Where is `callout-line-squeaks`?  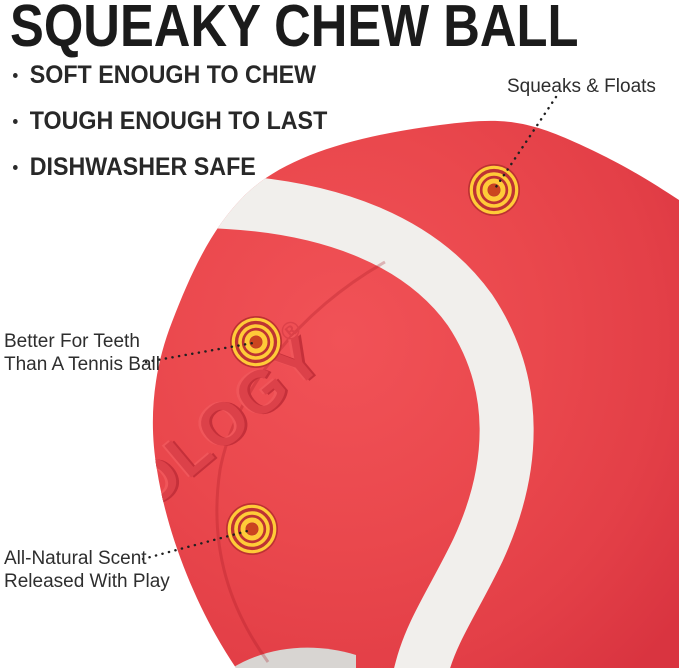
callout-line-squeaks is located at coordinates (525, 143).